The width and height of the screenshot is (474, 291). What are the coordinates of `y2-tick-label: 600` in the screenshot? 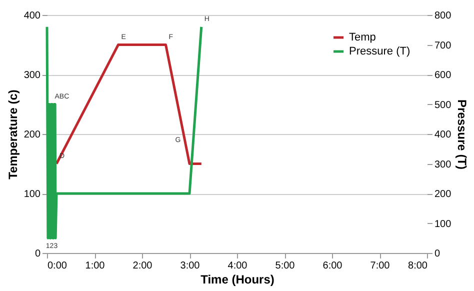 It's located at (443, 75).